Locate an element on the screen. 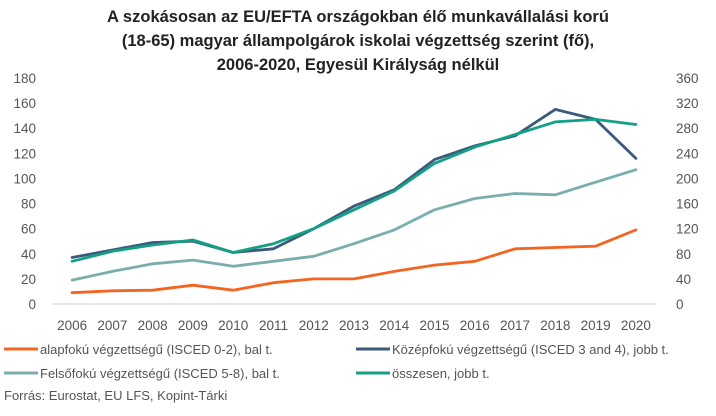 Image resolution: width=716 pixels, height=416 pixels. y-right-tick-label: 0 is located at coordinates (680, 304).